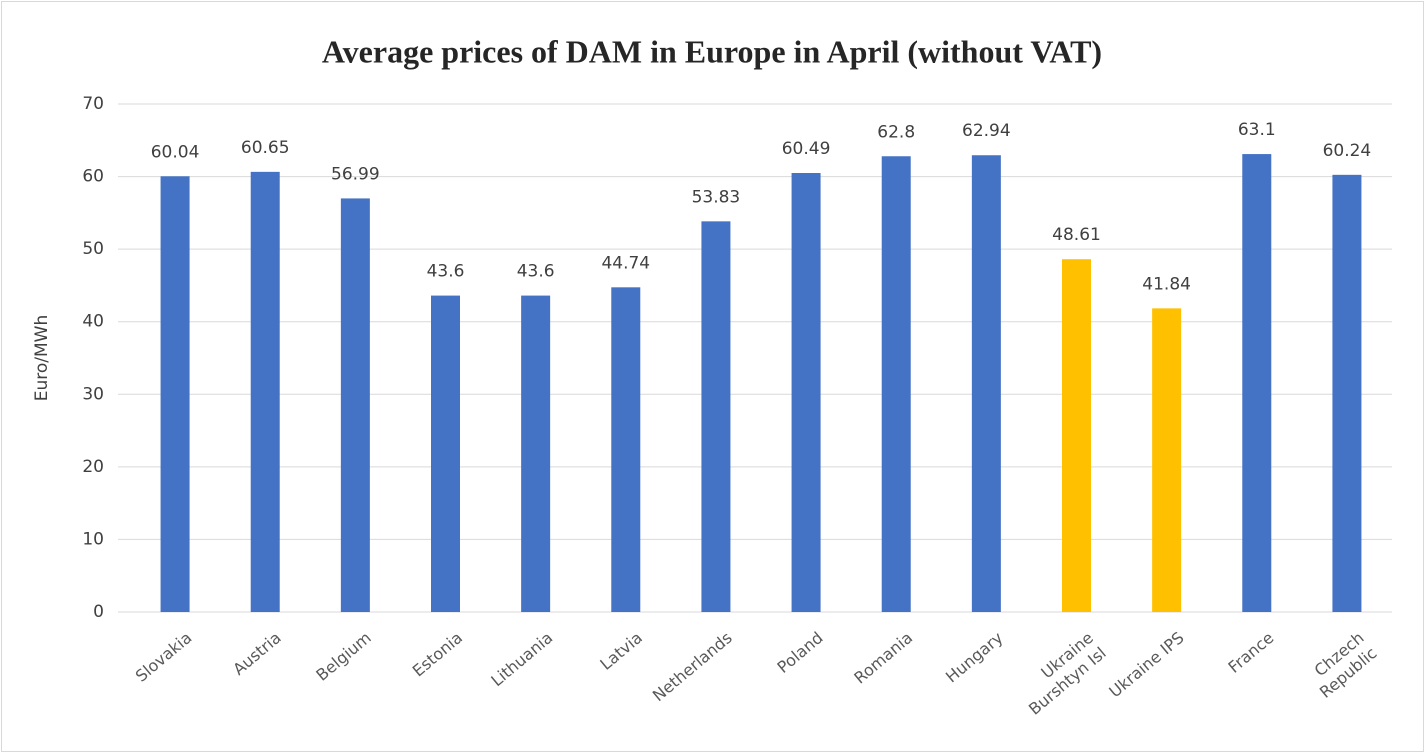  I want to click on value-label: 60.65, so click(265, 148).